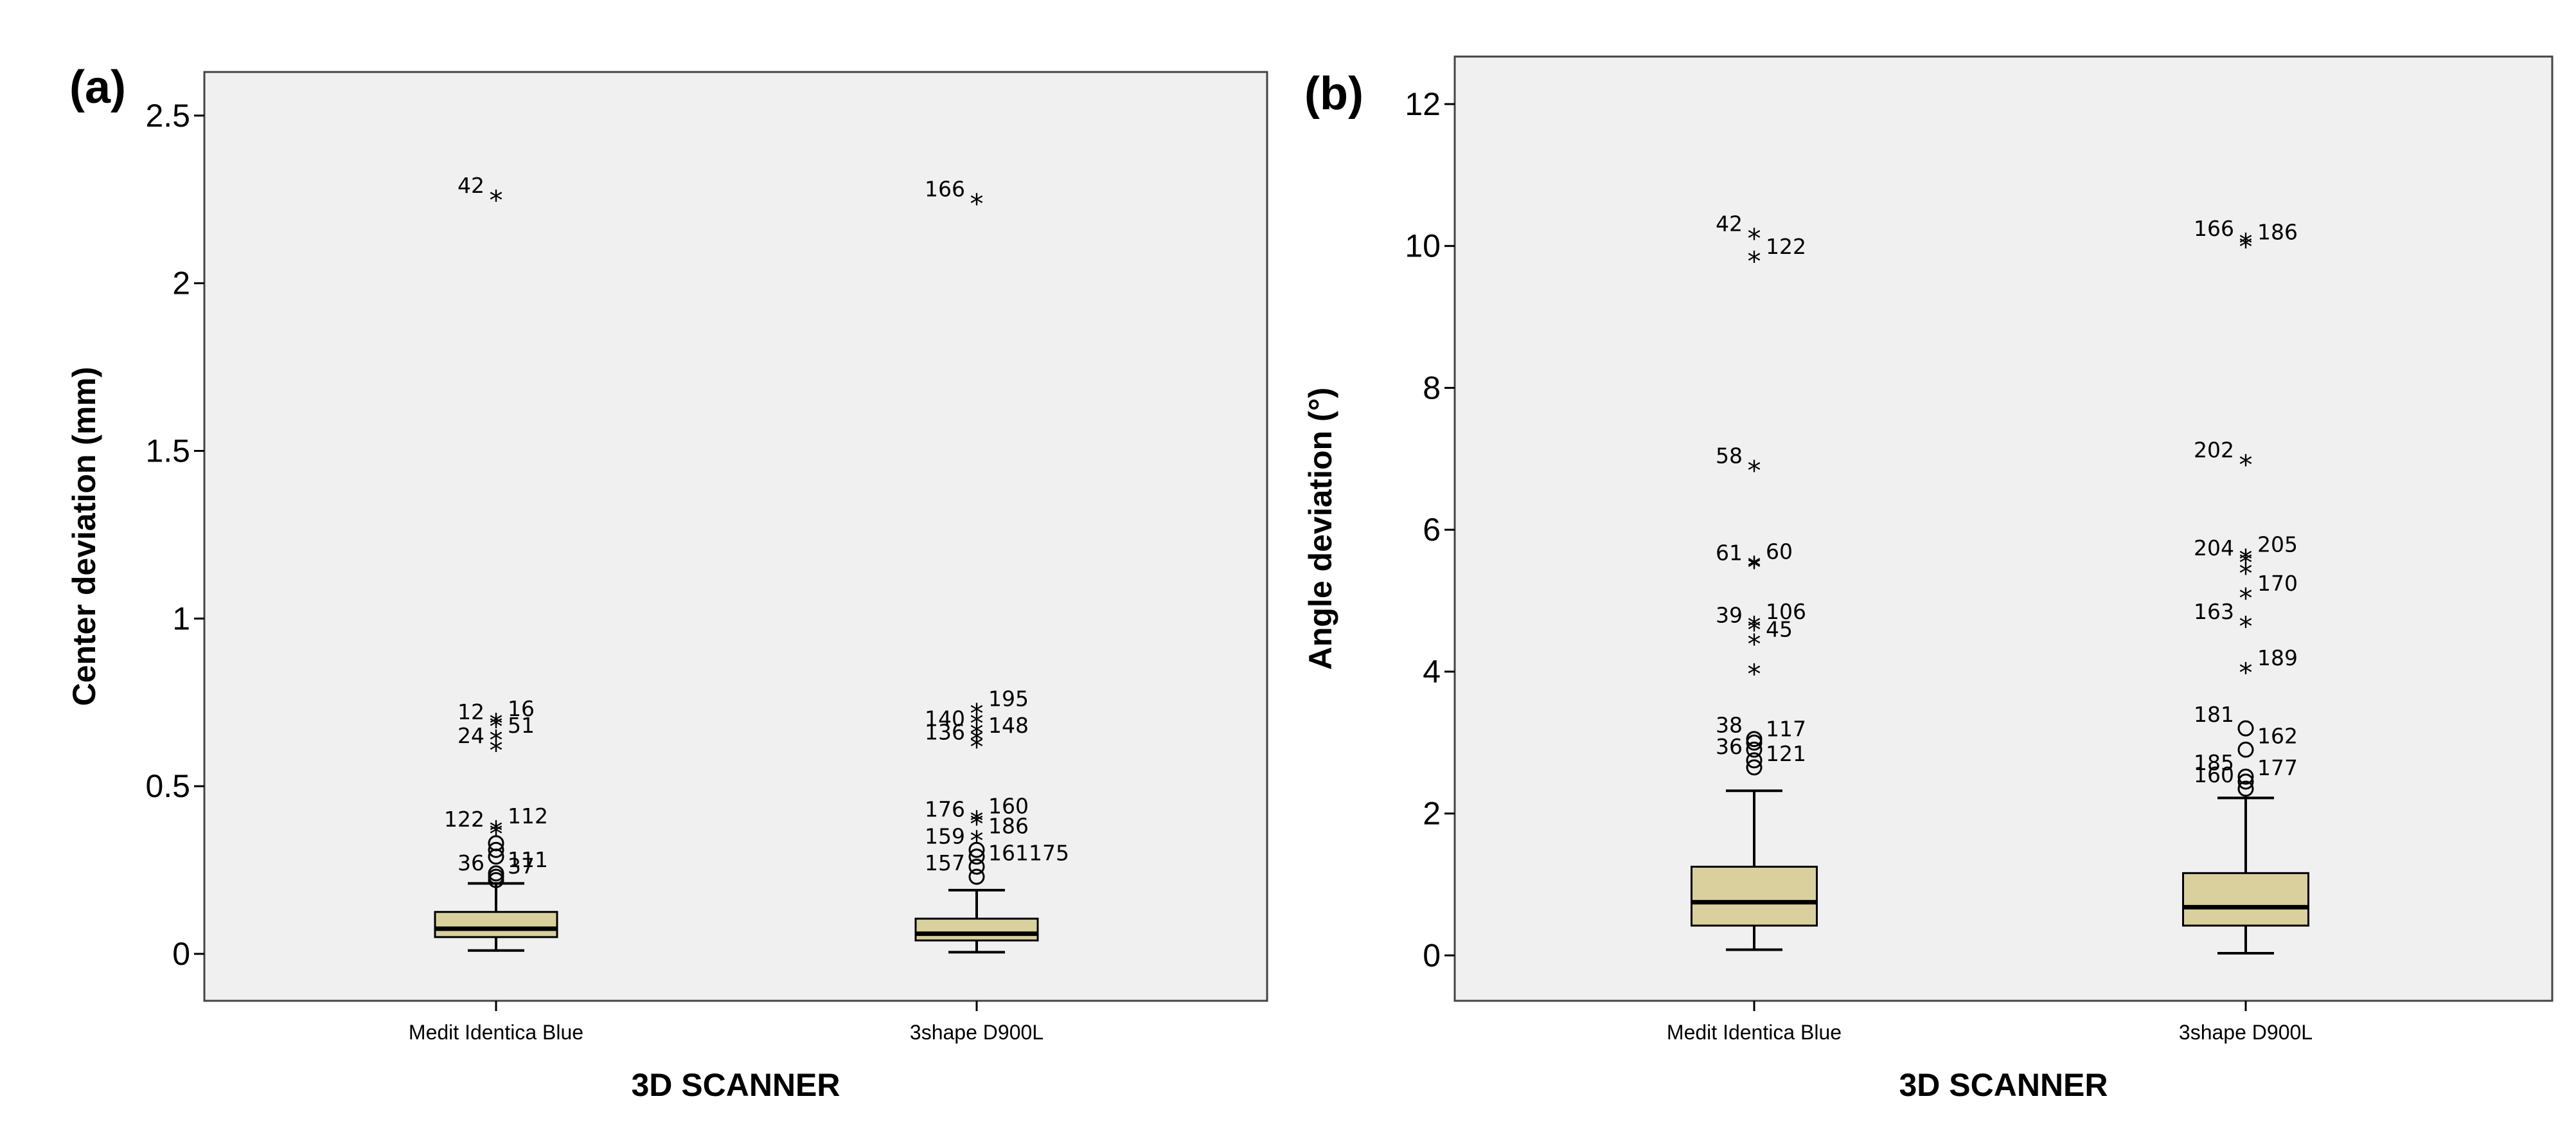 The image size is (2576, 1130). Describe the element at coordinates (735, 1085) in the screenshot. I see `x-axis-title: 3D SCANNER` at that location.